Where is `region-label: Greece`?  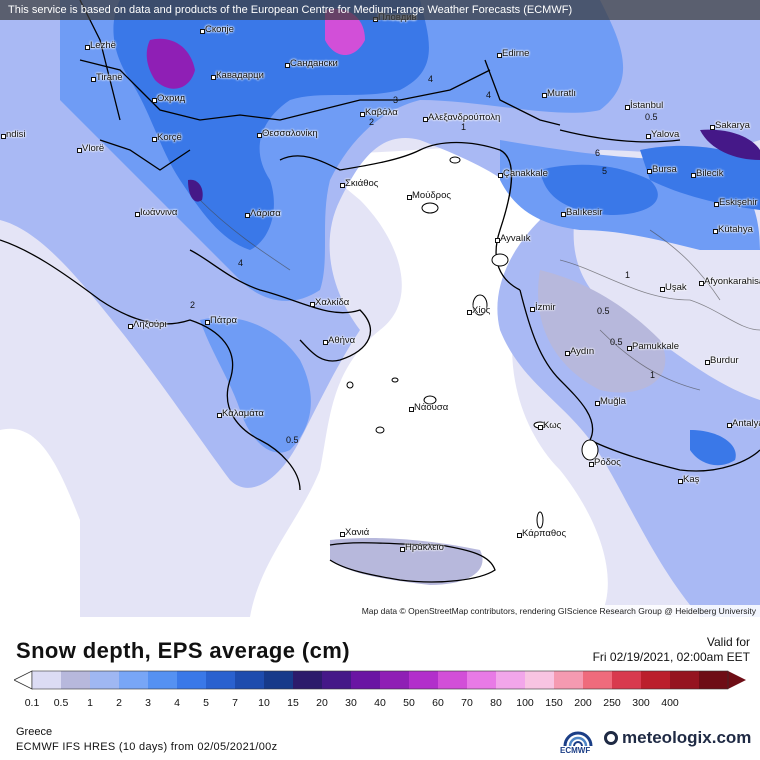
region-label: Greece is located at coordinates (34, 732).